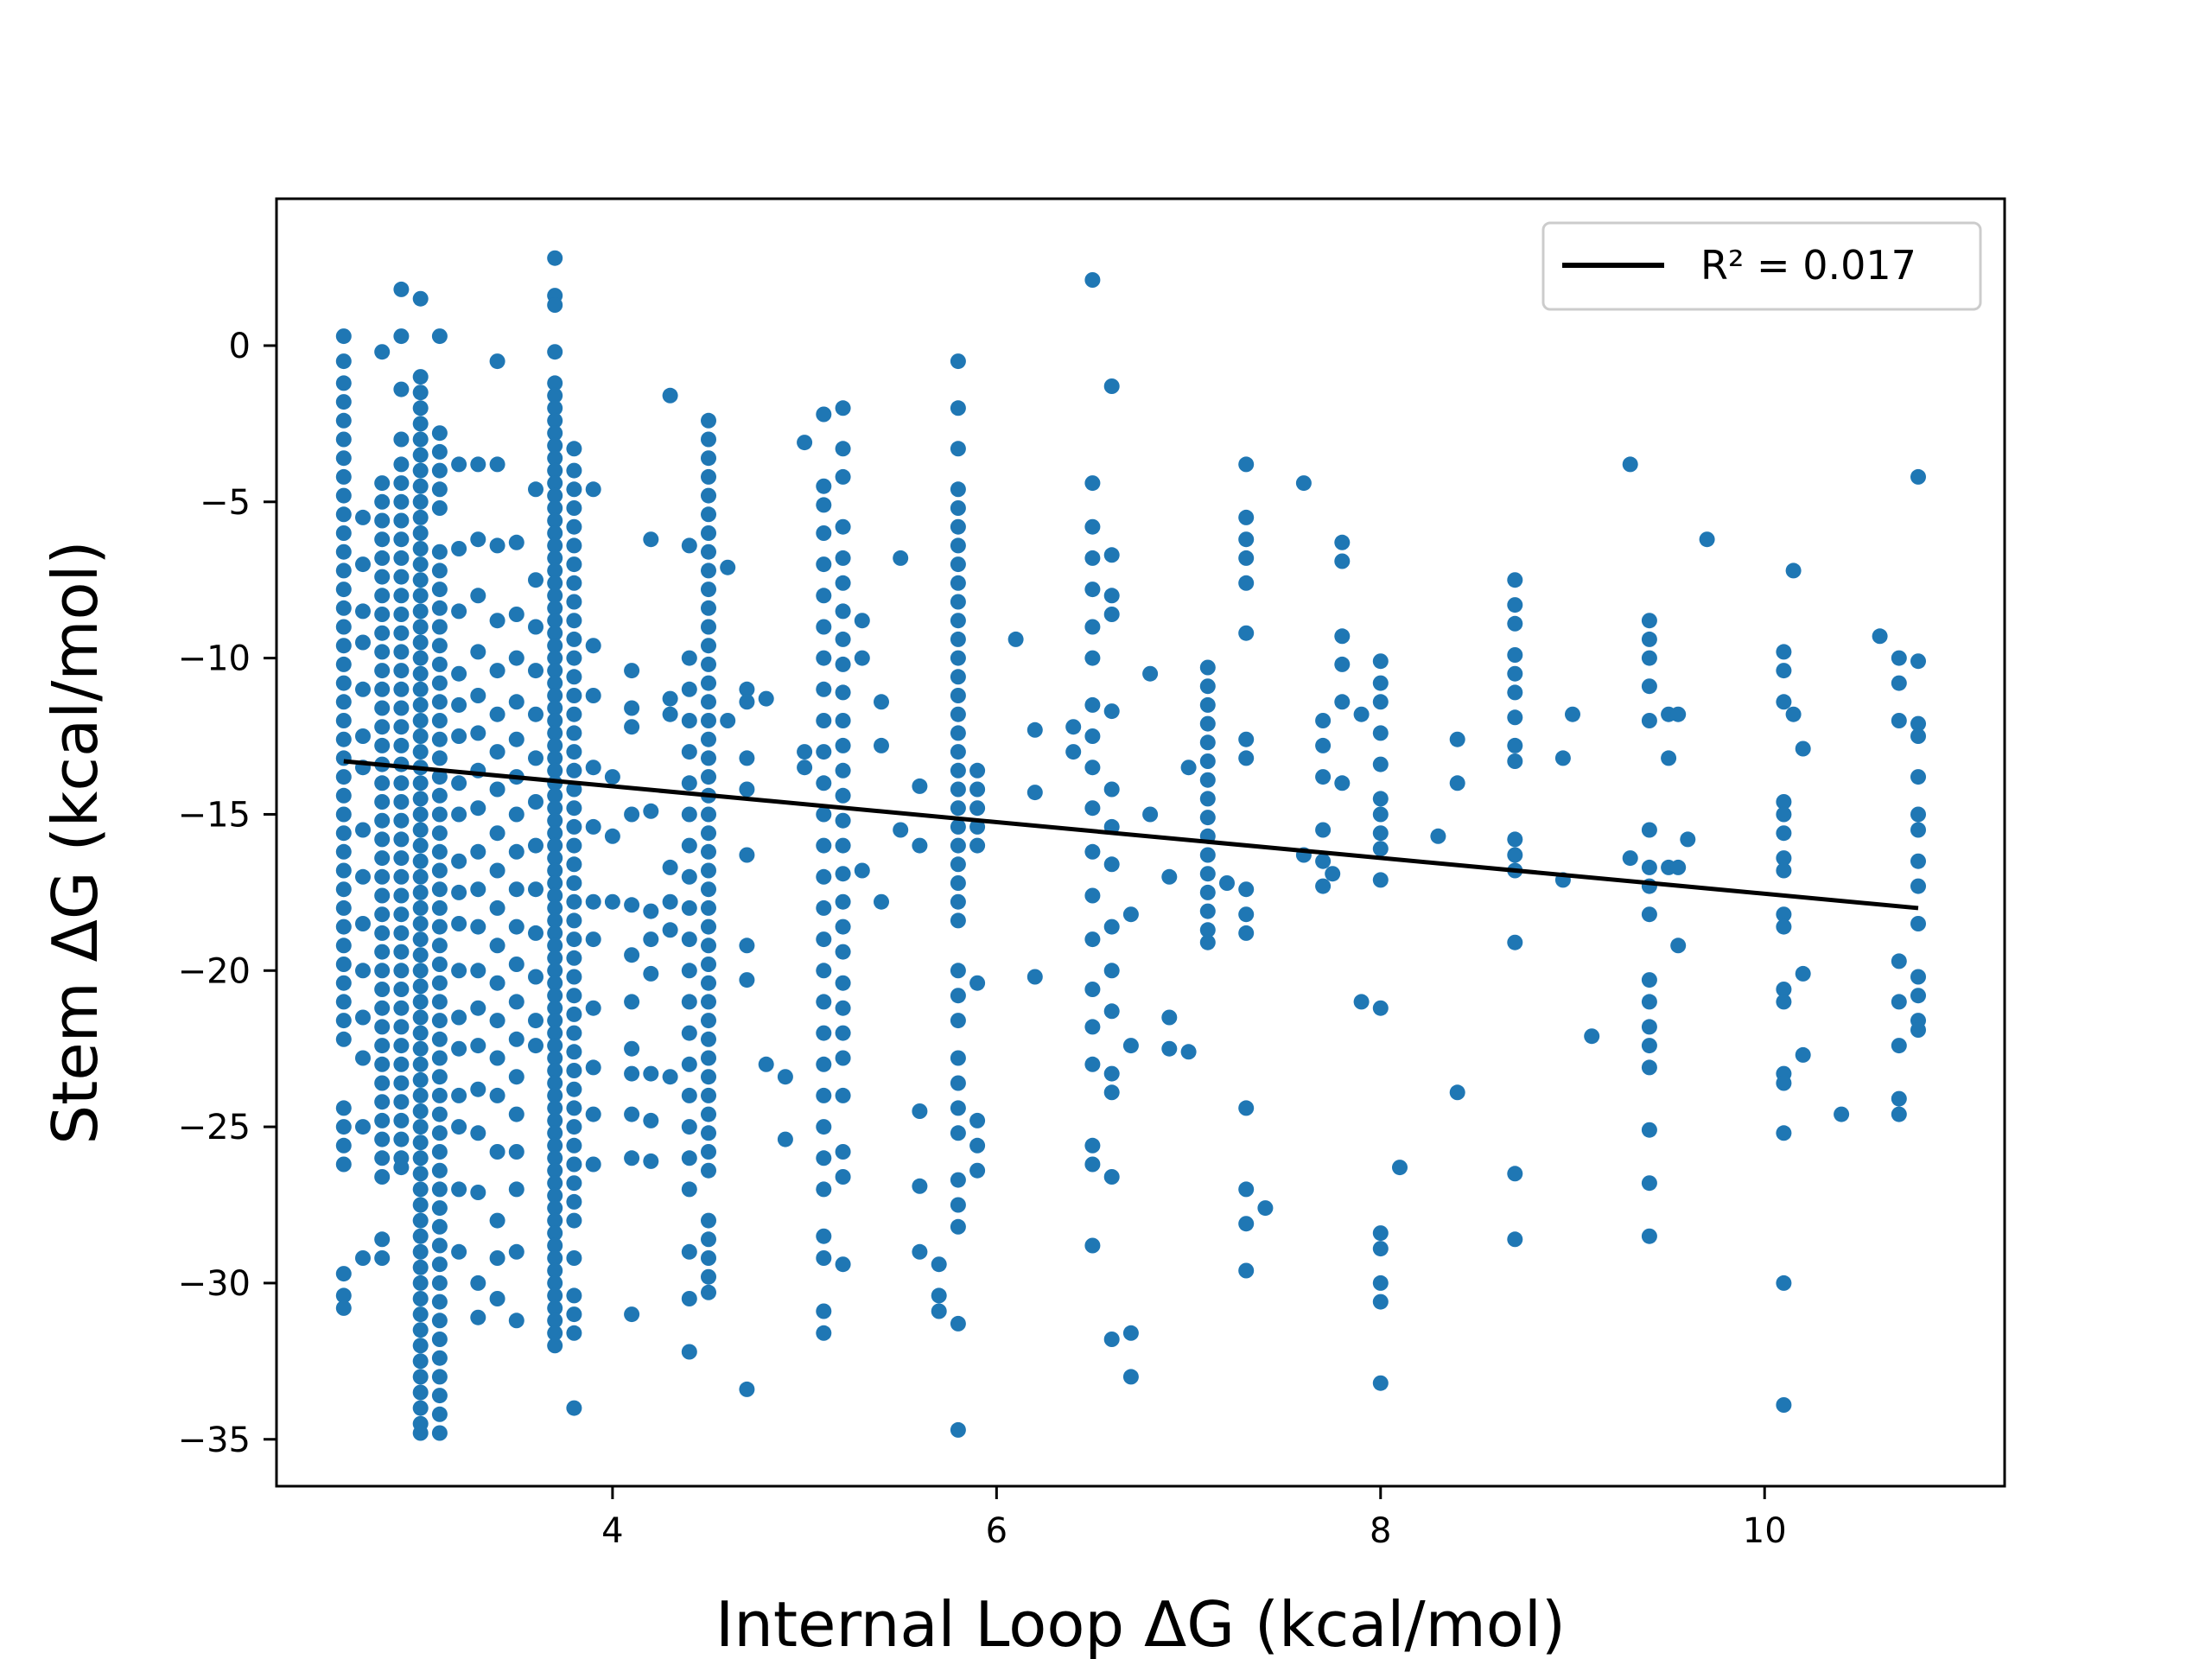  Describe the element at coordinates (1808, 265) in the screenshot. I see `legend-label: R² = 0.017` at that location.